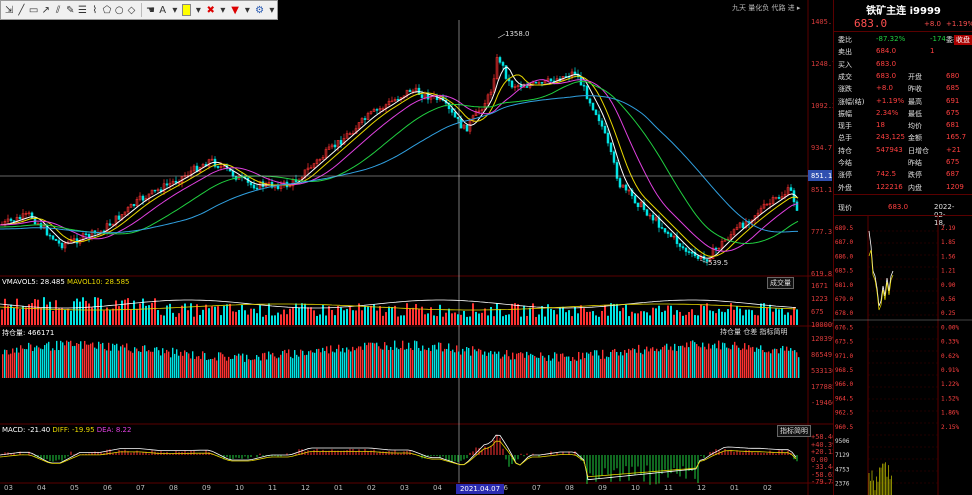 This screenshot has width=972, height=495. Describe the element at coordinates (260, 10) in the screenshot. I see `settings-icon: ⚙` at that location.